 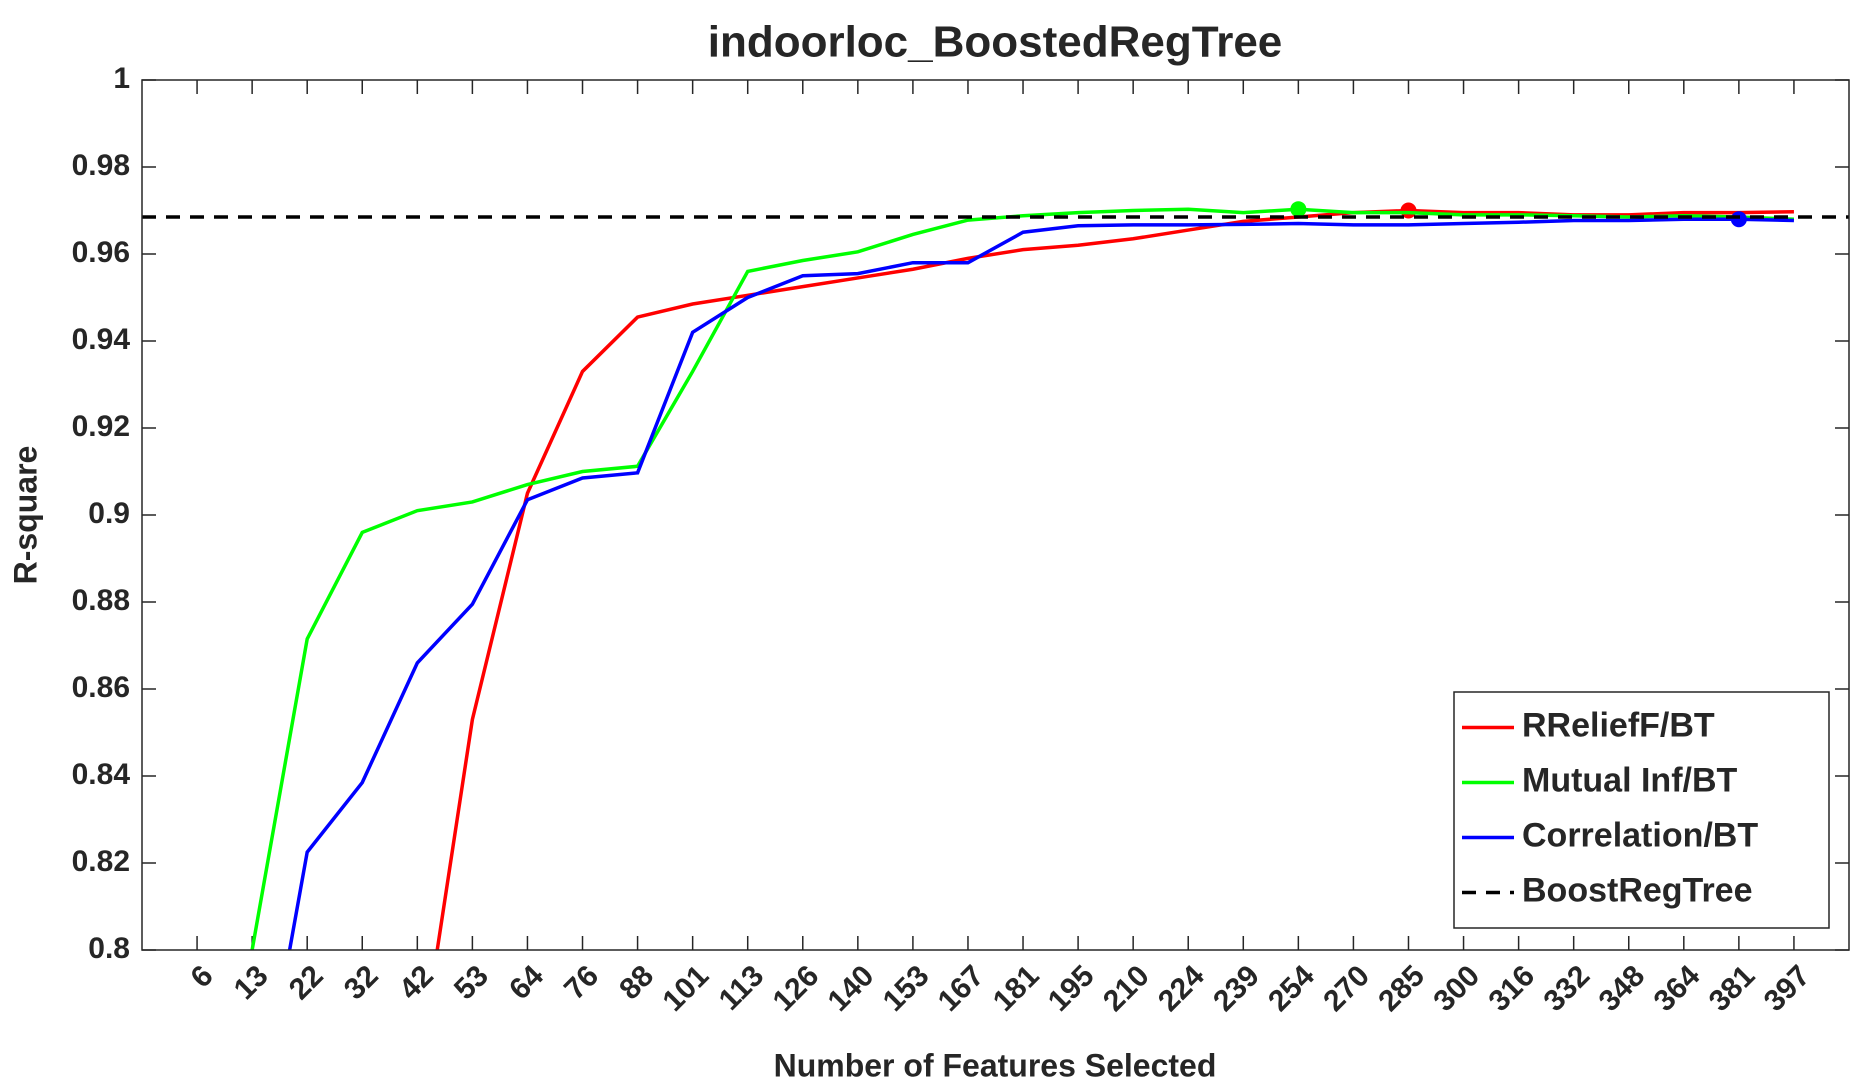 I want to click on y-tick-label: 0.9, so click(x=109, y=513).